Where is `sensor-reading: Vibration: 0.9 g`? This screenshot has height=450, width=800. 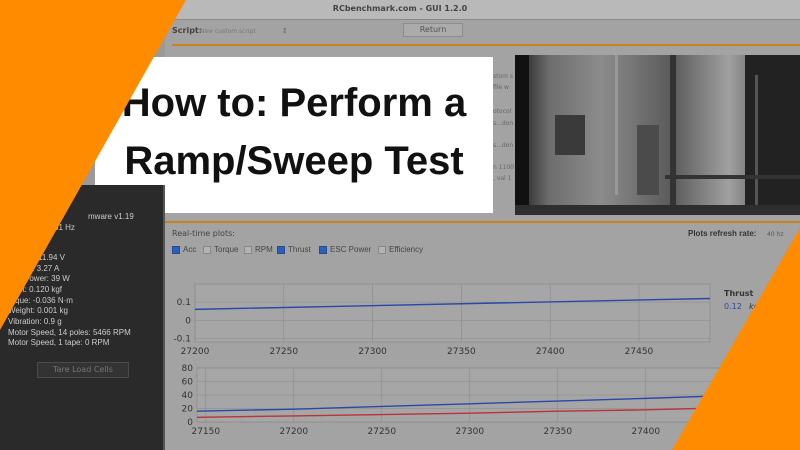
sensor-reading: Vibration: 0.9 g is located at coordinates (35, 321).